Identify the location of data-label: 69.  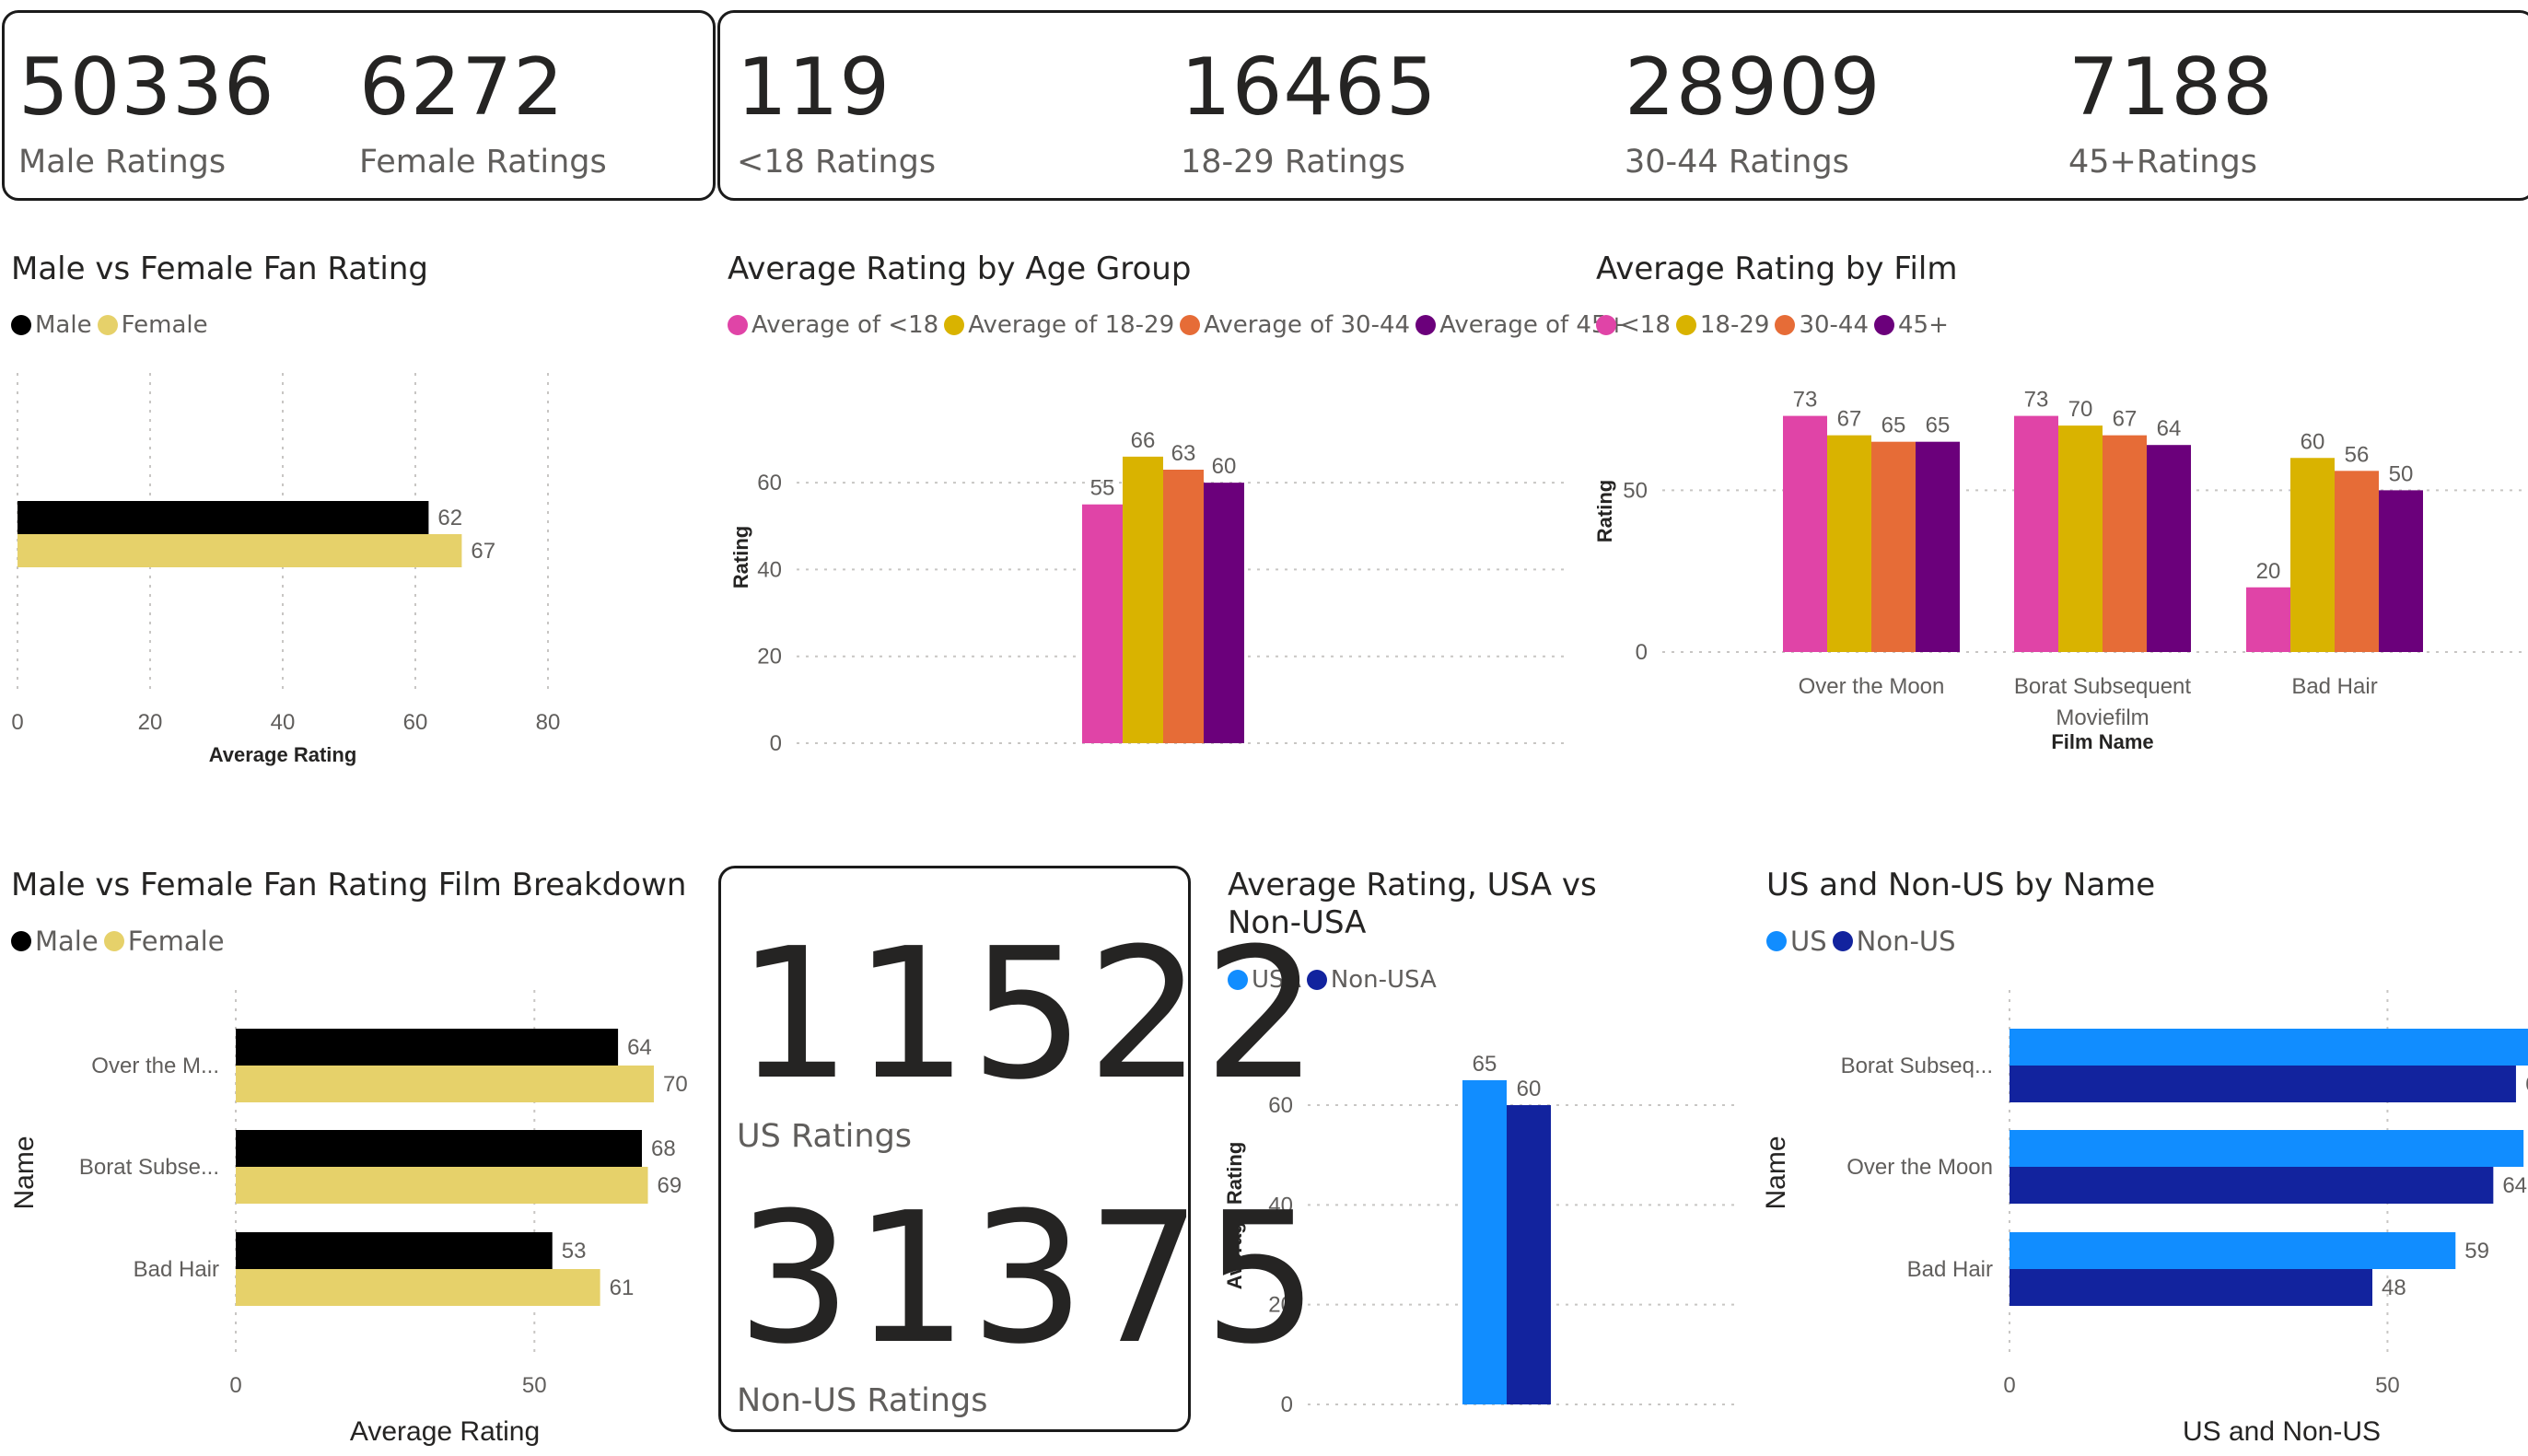
(670, 1185).